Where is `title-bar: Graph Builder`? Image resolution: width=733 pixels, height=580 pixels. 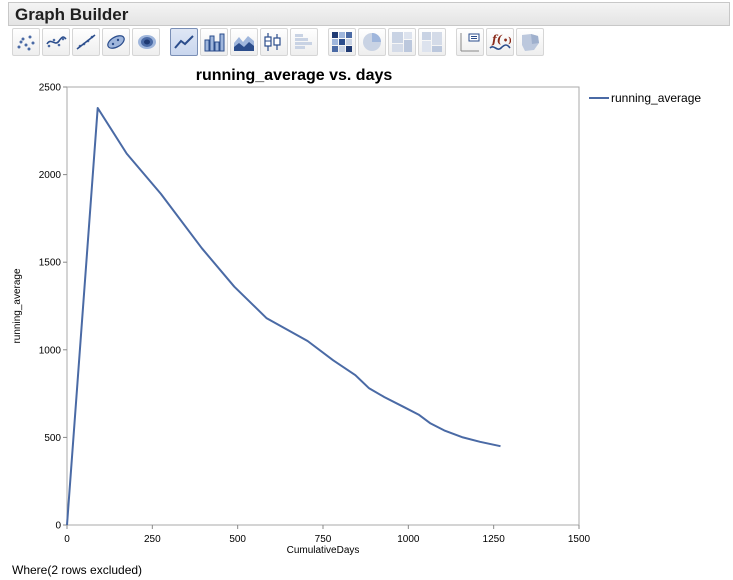
title-bar: Graph Builder is located at coordinates (369, 14).